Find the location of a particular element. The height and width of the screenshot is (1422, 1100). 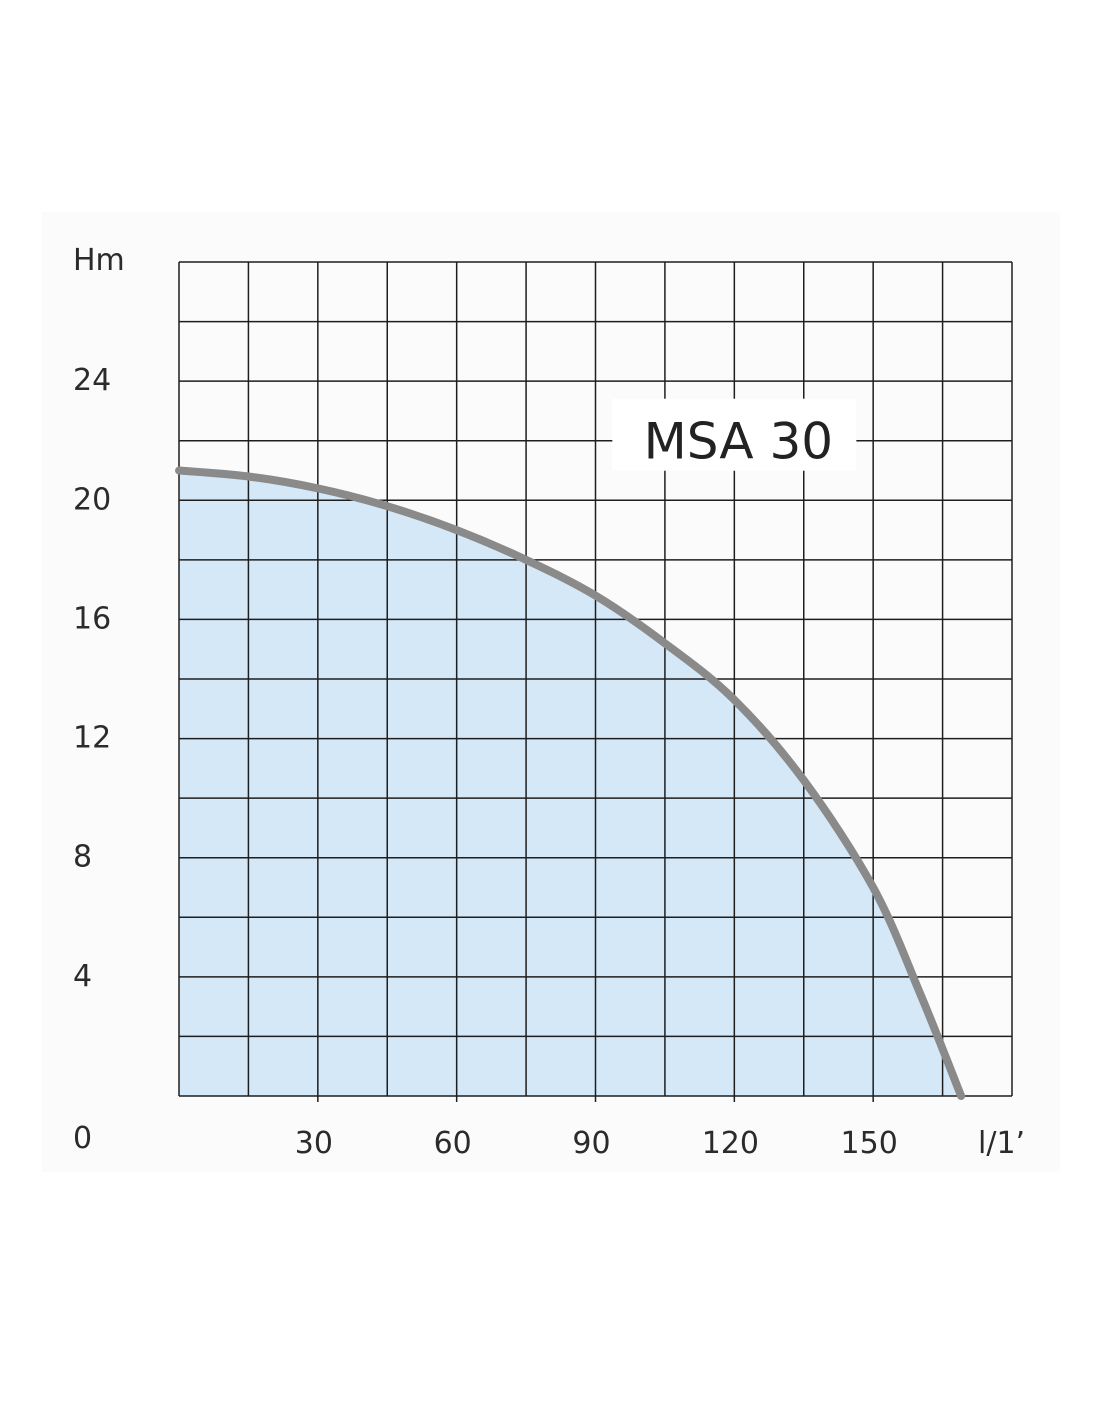

x-tick-label: 120 is located at coordinates (730, 1143).